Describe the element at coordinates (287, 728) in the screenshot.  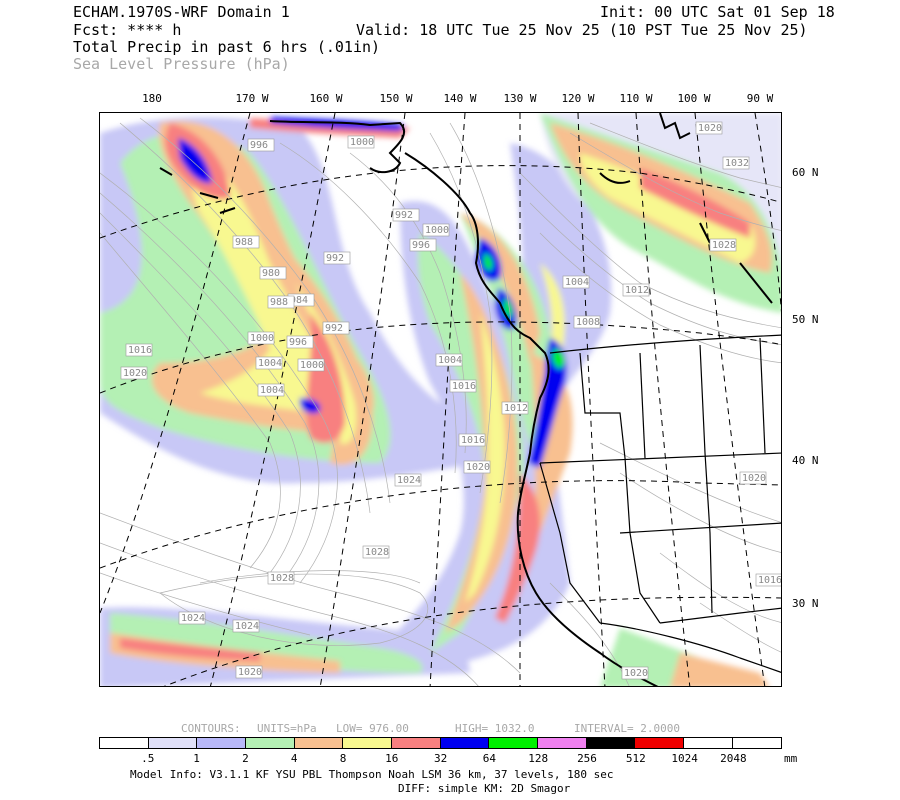
I see `contours-units: UNITS=hPa` at that location.